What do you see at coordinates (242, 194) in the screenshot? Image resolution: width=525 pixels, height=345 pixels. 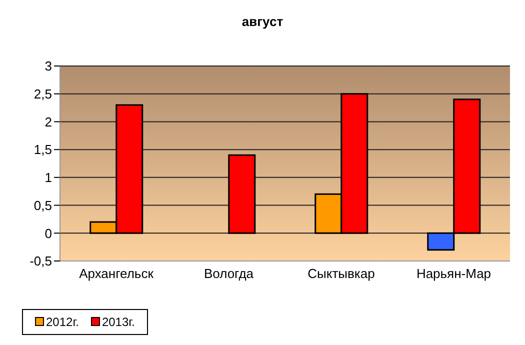 I see `bar` at bounding box center [242, 194].